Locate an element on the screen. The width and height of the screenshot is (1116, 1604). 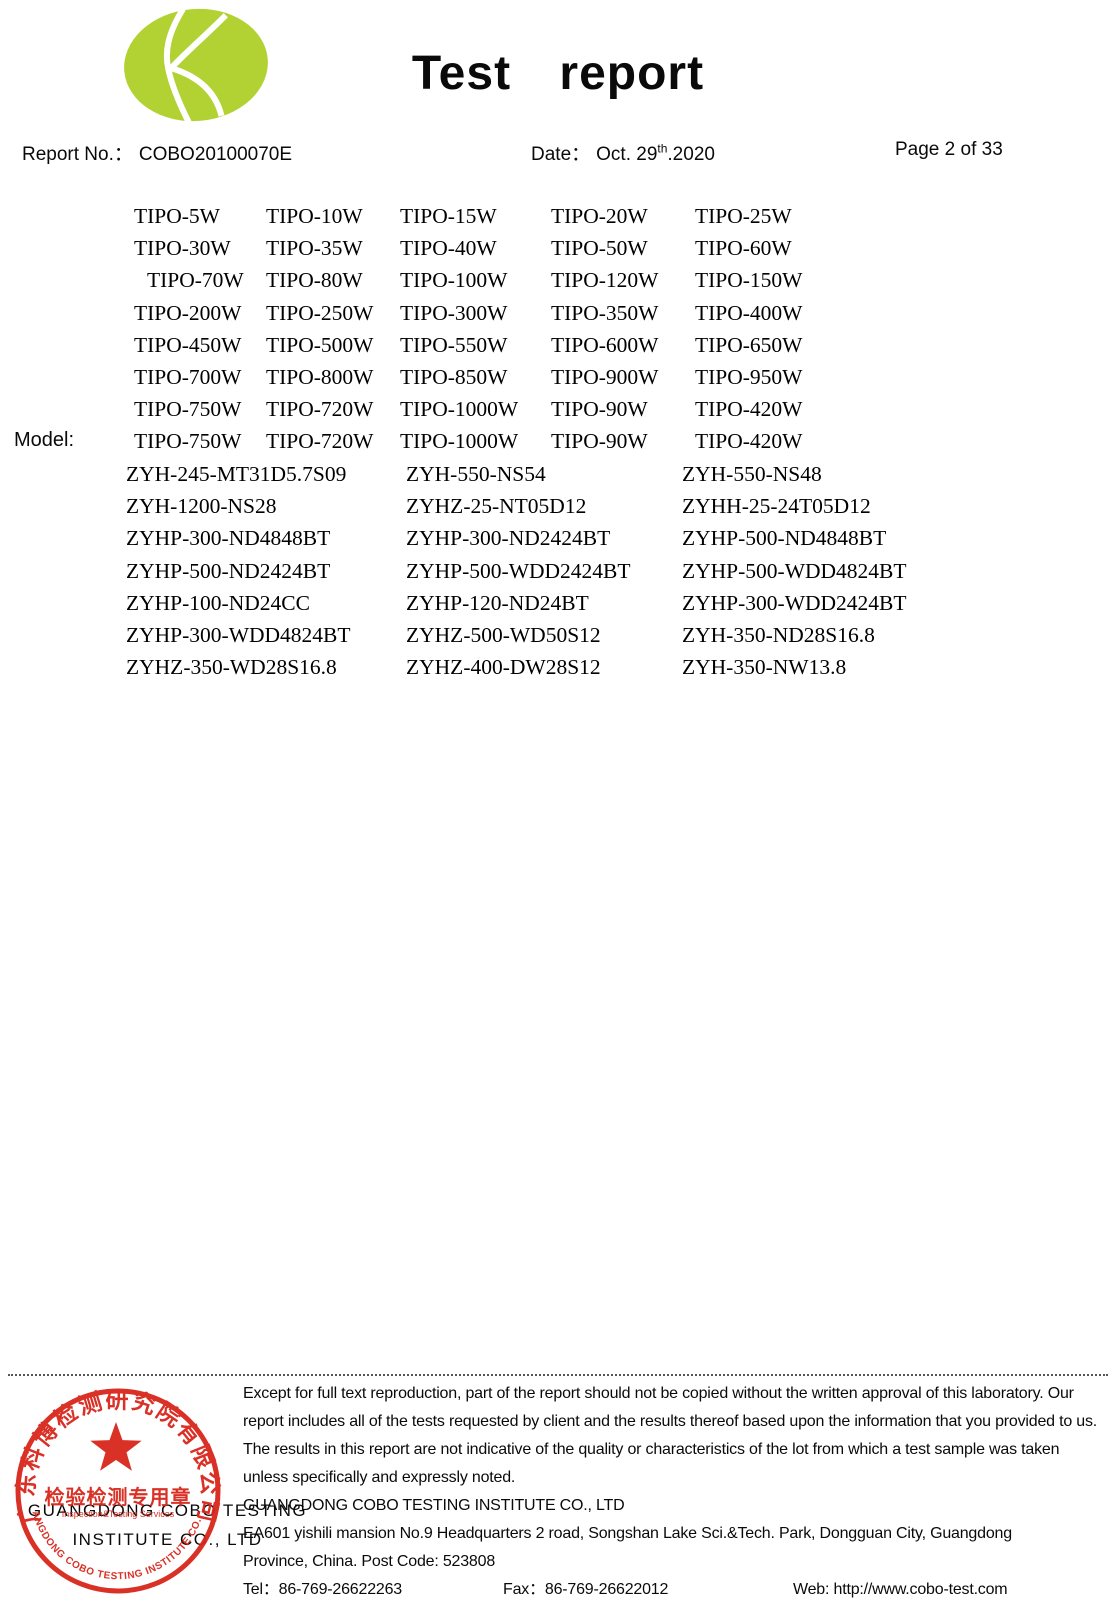
report-number: Report No.： COBO20100070E is located at coordinates (157, 152).